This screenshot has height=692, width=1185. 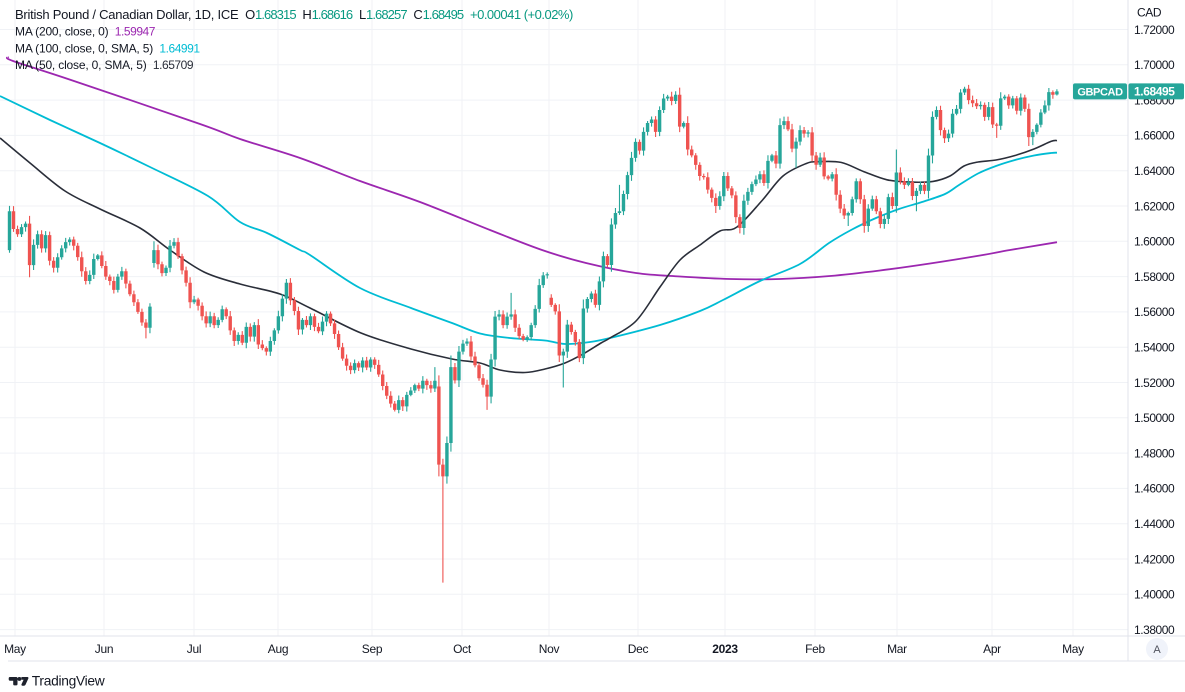 What do you see at coordinates (1154, 348) in the screenshot?
I see `svg-text: 1.54000` at bounding box center [1154, 348].